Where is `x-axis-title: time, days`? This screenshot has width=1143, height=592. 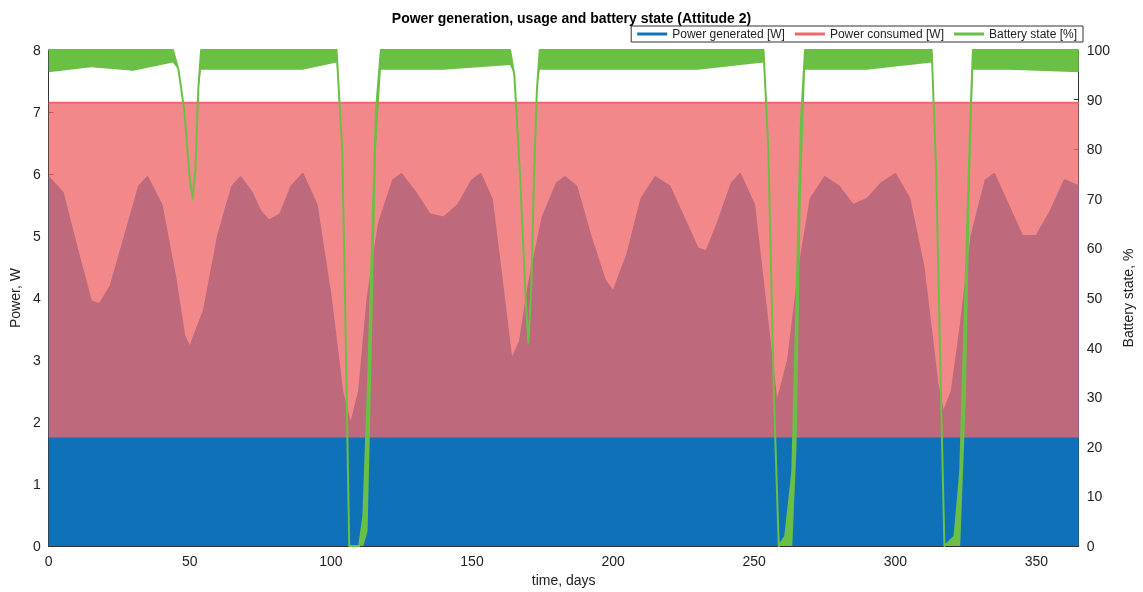
x-axis-title: time, days is located at coordinates (563, 580).